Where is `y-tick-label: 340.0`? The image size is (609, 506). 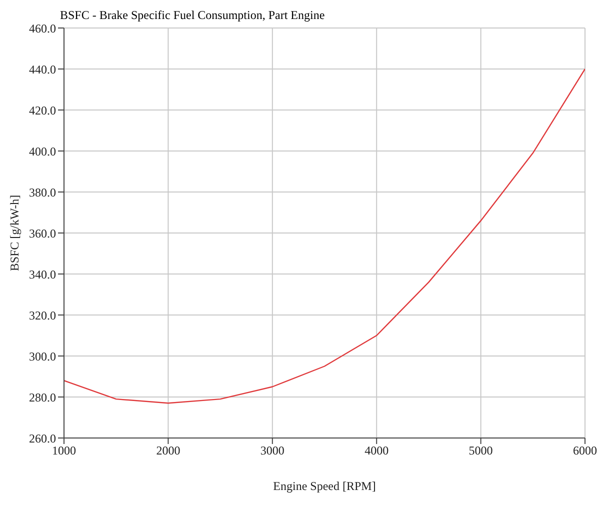 y-tick-label: 340.0 is located at coordinates (42, 274).